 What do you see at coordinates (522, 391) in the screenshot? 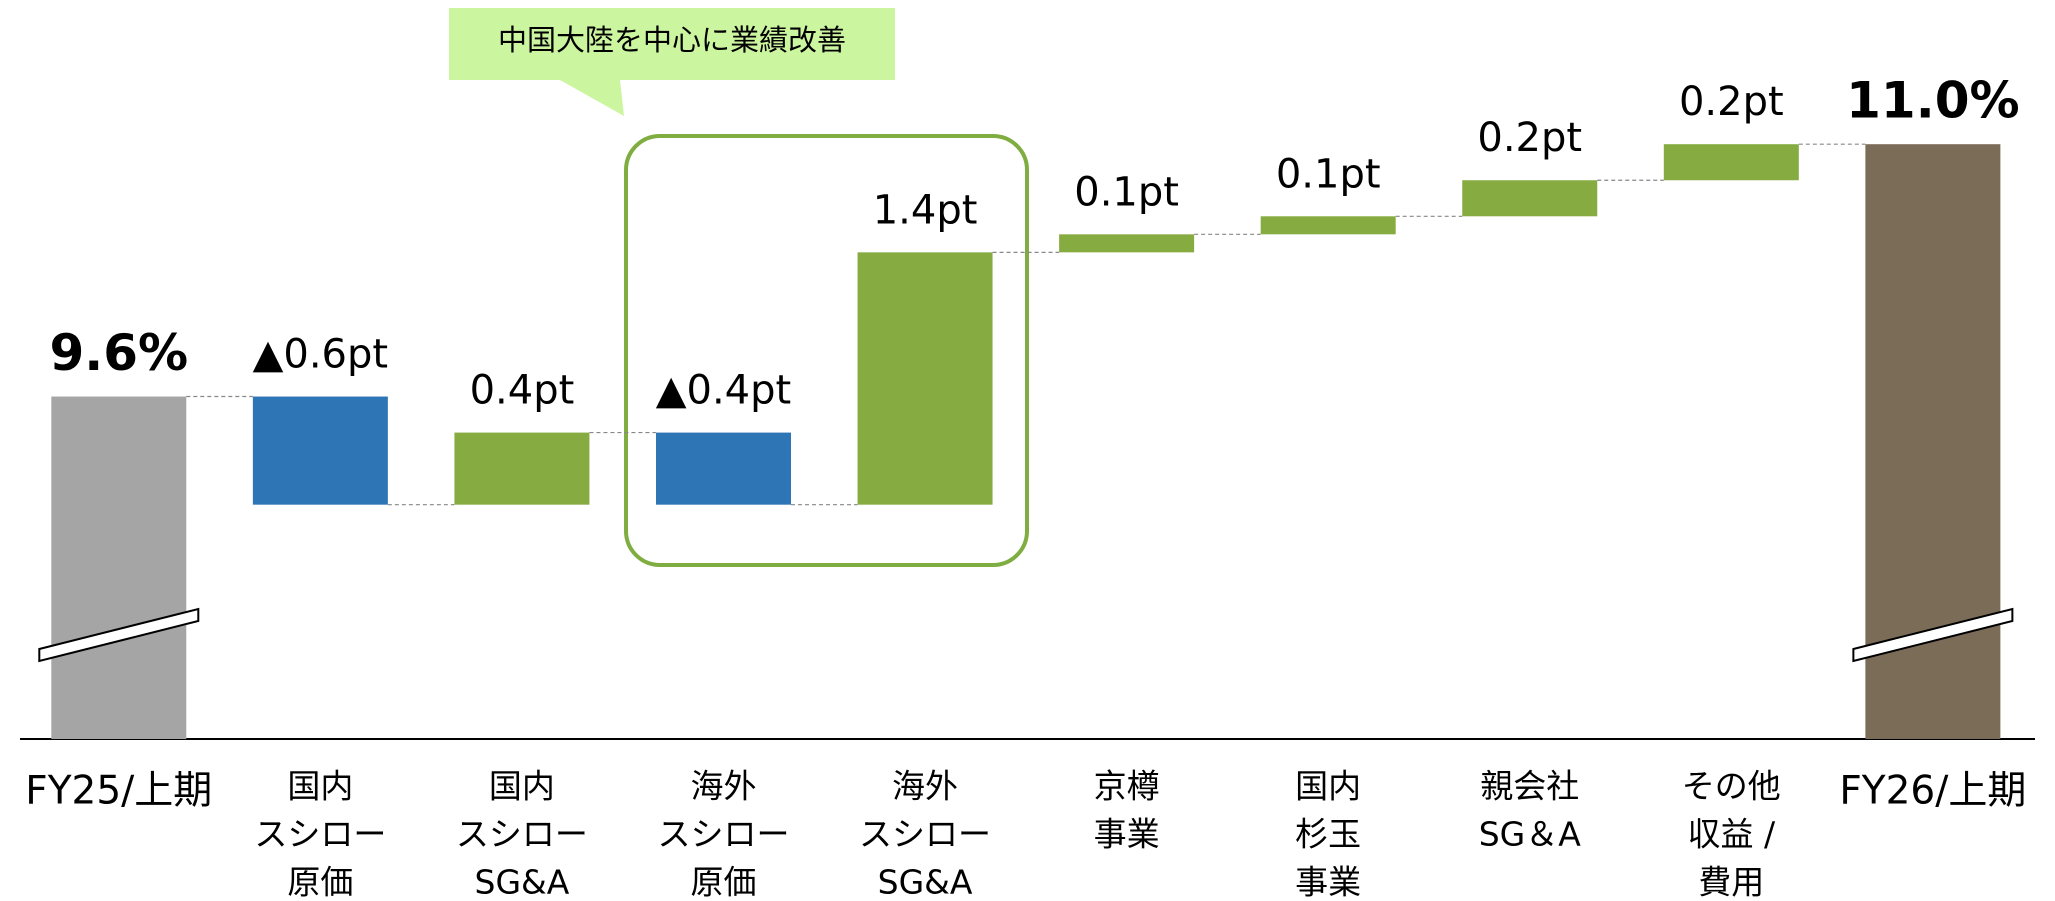
I see `value-label: 0.4pt` at bounding box center [522, 391].